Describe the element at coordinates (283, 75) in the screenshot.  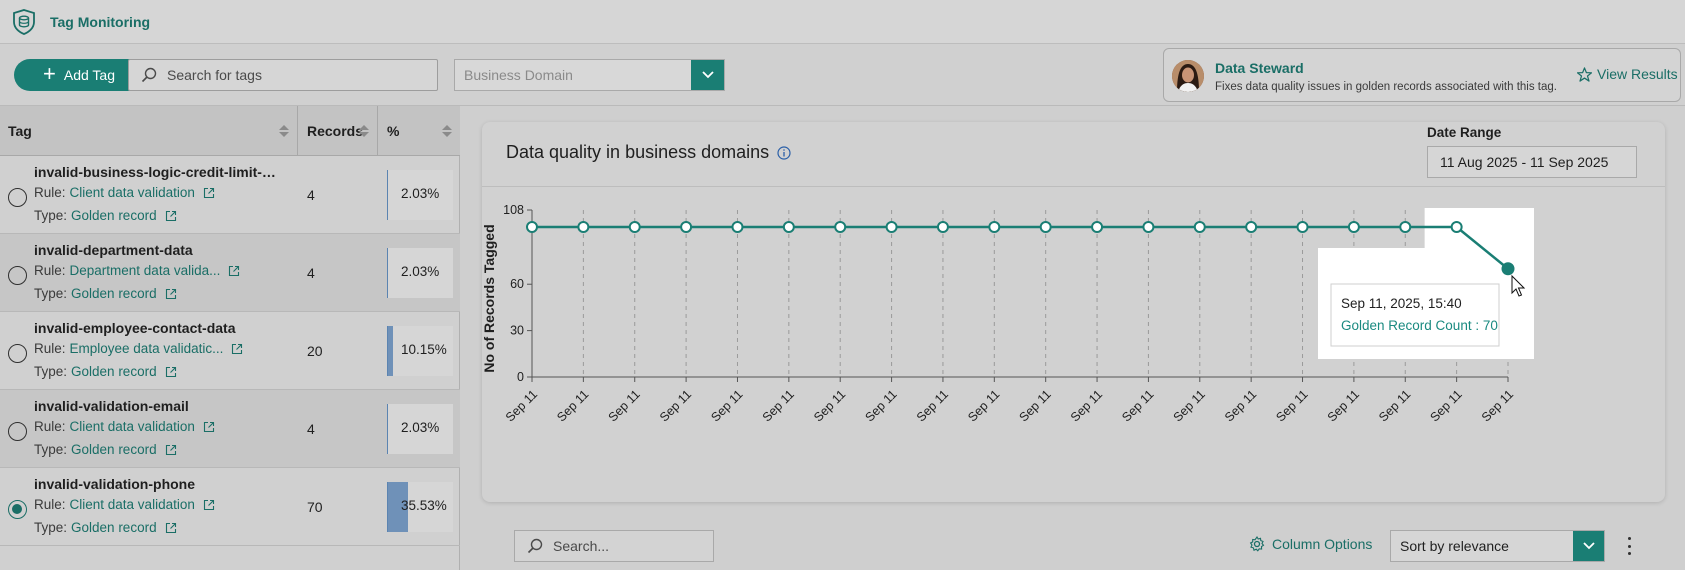
I see `tag-search-input: Search for tags` at that location.